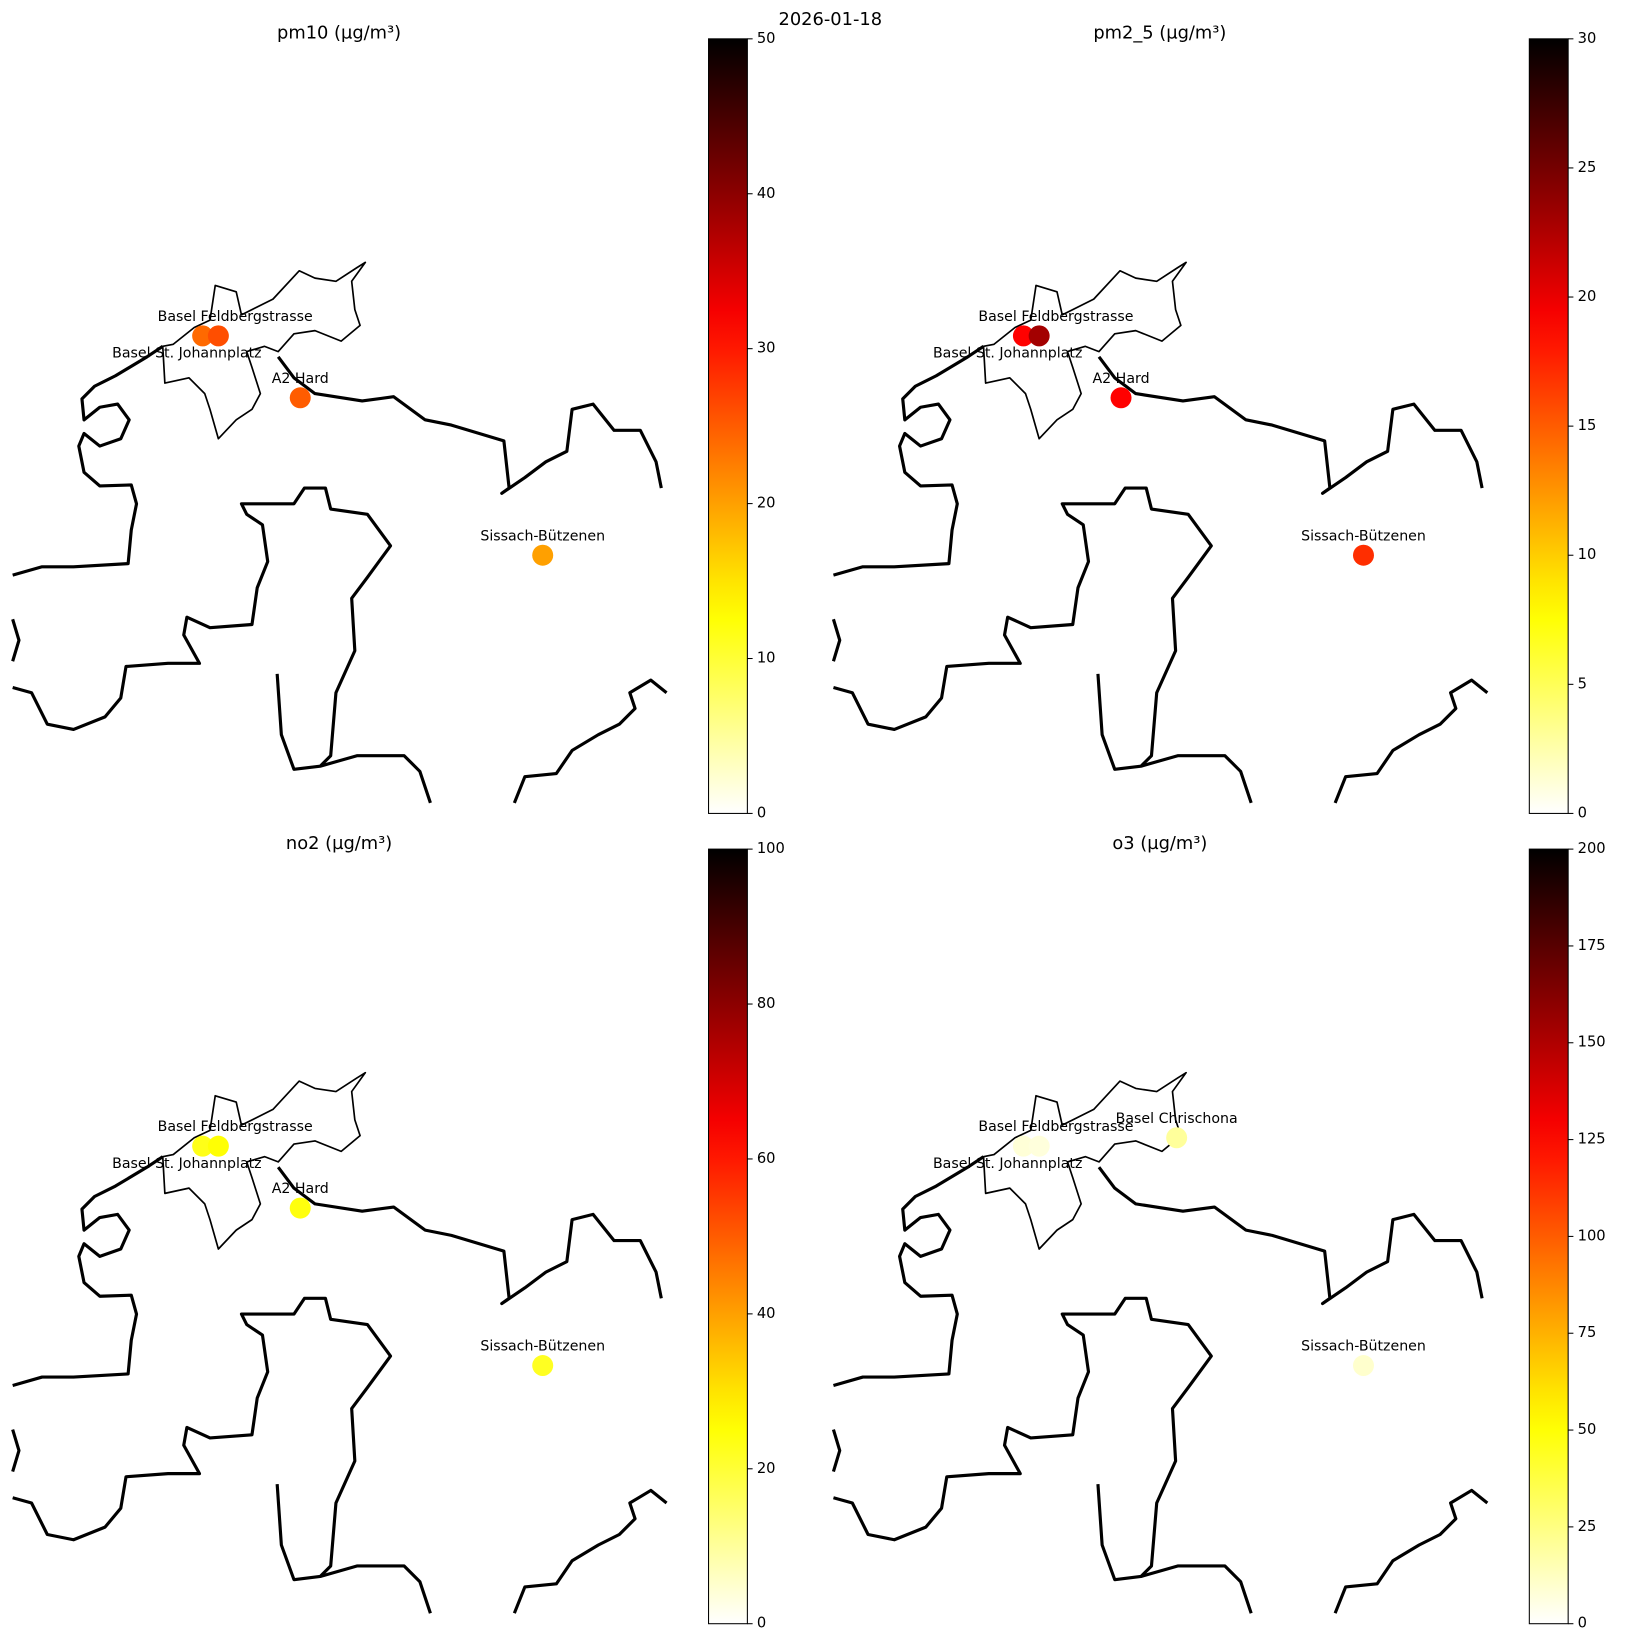 This screenshot has height=1651, width=1627. Describe the element at coordinates (1592, 1139) in the screenshot. I see `colorbar-tick-label: 125` at that location.